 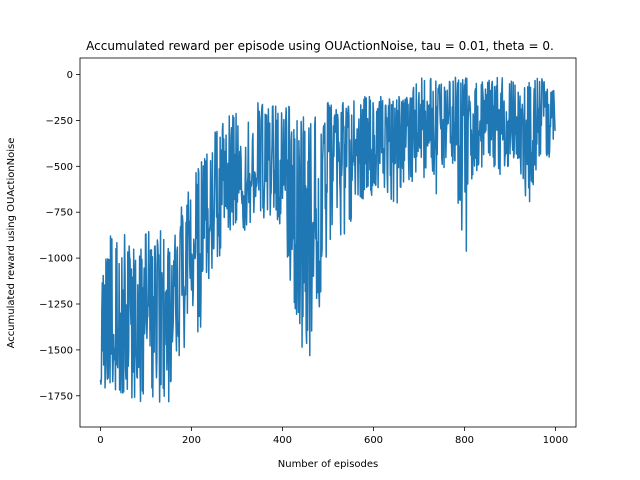 What do you see at coordinates (100, 440) in the screenshot?
I see `x-tick-label: 0` at bounding box center [100, 440].